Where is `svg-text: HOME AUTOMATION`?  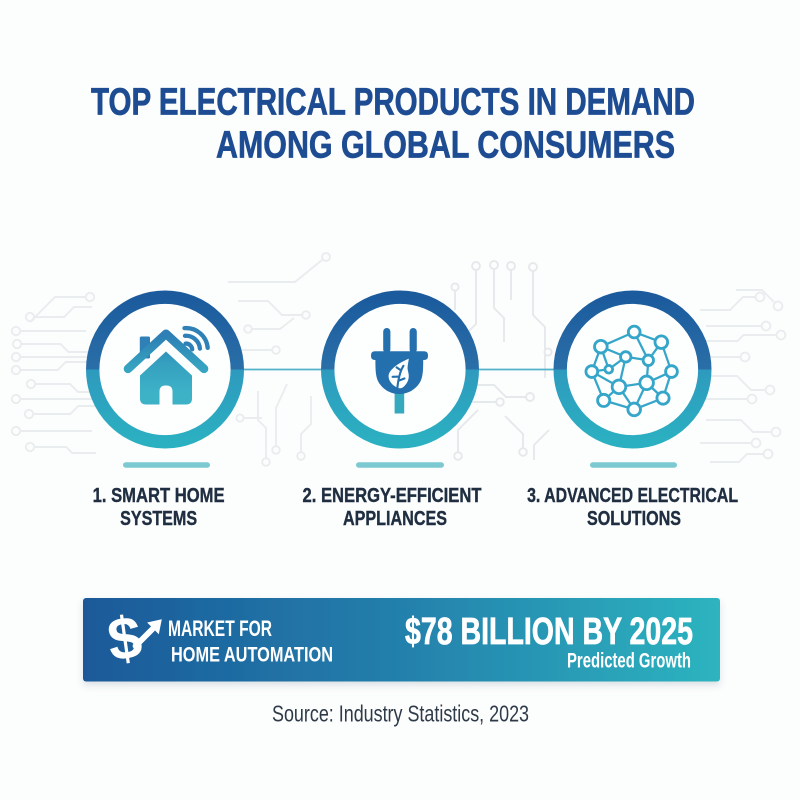 svg-text: HOME AUTOMATION is located at coordinates (252, 655).